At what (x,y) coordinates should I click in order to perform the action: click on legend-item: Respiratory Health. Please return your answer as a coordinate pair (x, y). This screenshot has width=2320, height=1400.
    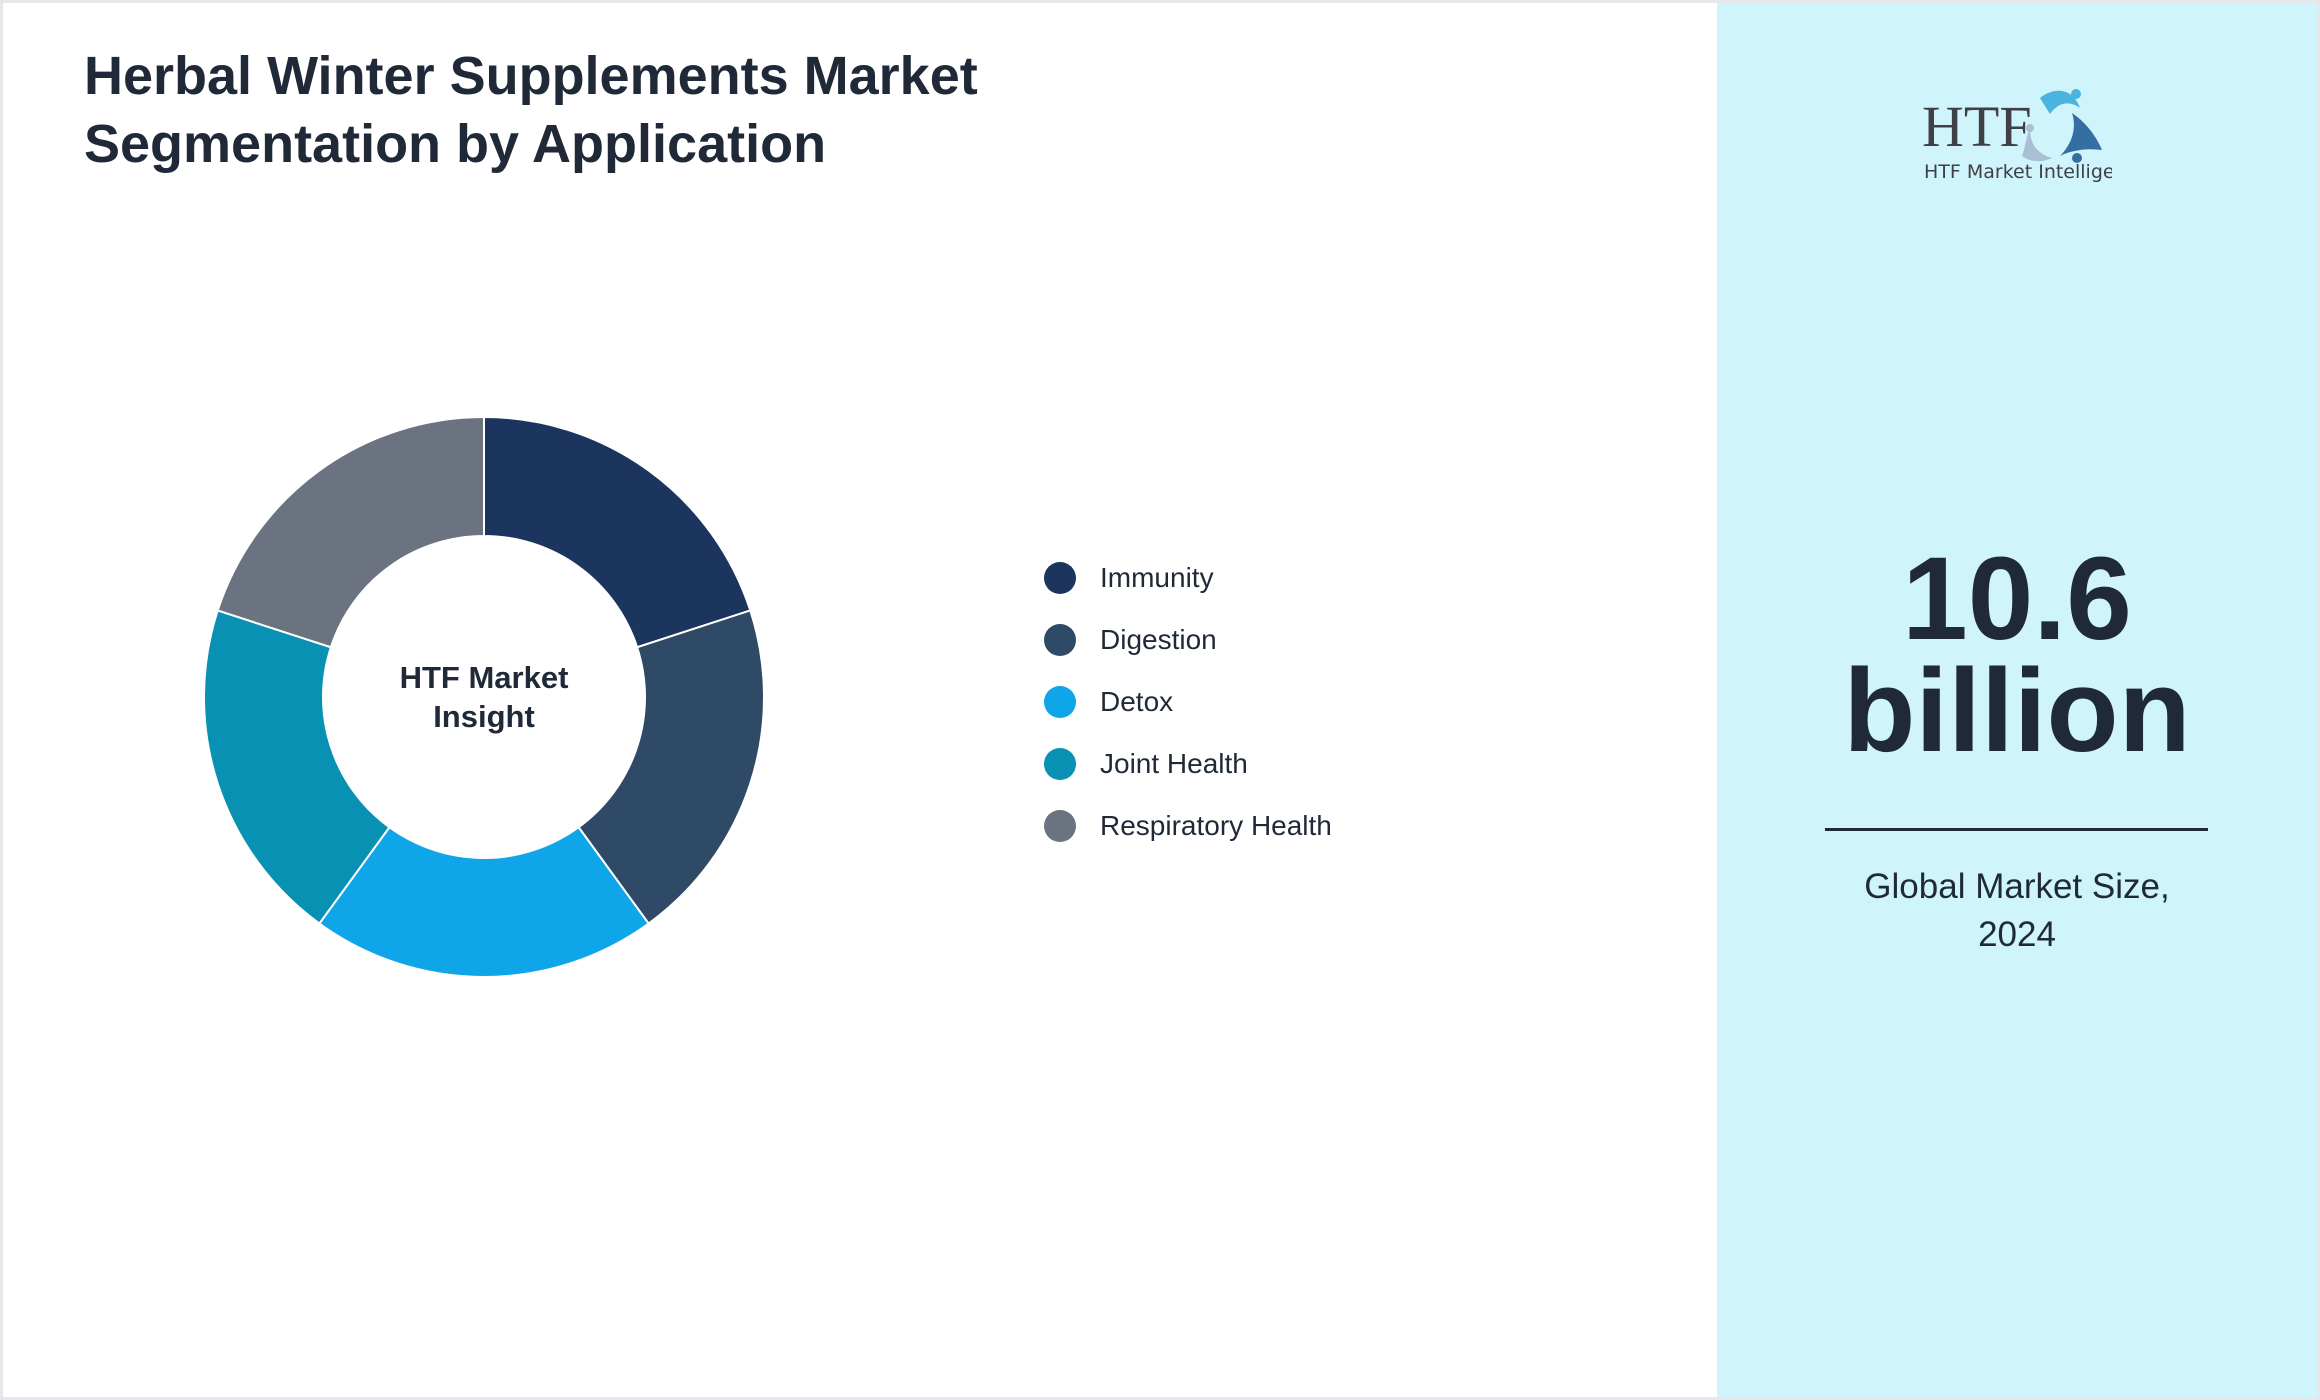
    Looking at the image, I should click on (1188, 839).